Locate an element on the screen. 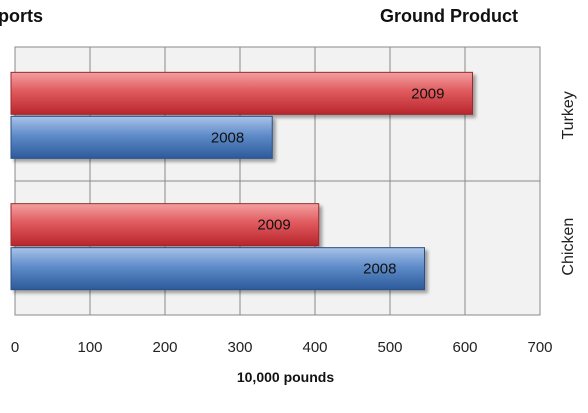 The width and height of the screenshot is (588, 413). bar-data-label-chicken-2008: 2008 is located at coordinates (379, 269).